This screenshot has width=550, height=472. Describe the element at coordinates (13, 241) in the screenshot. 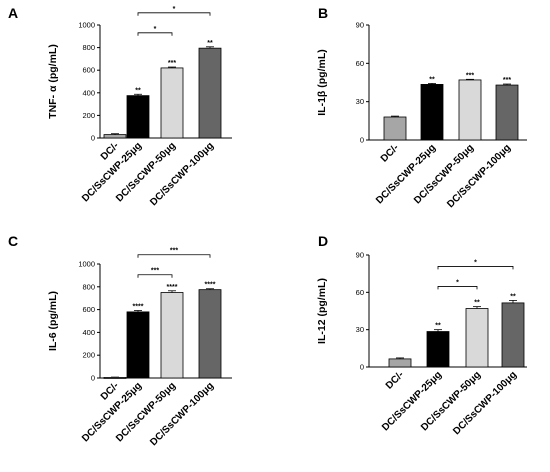

I see `panel-letter: C` at that location.